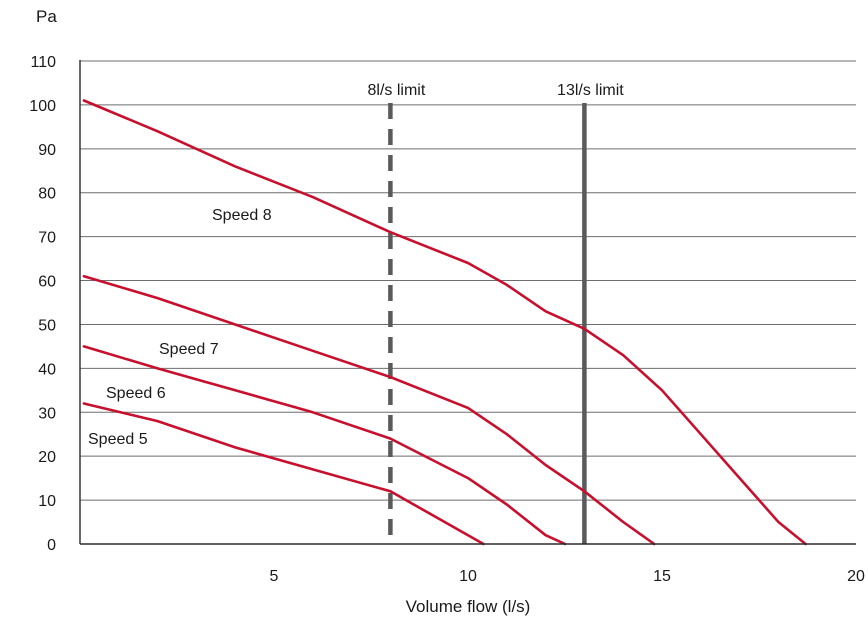  I want to click on series-label-speed-7: Speed 7, so click(189, 349).